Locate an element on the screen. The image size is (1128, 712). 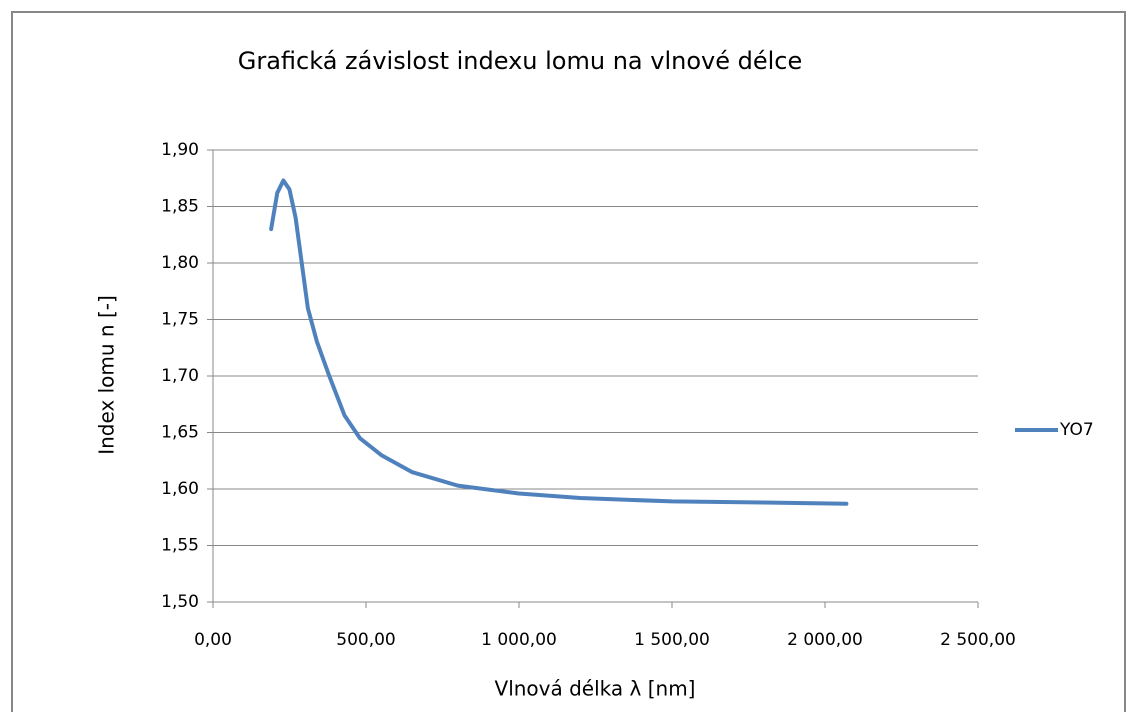
x-tick-label: 500,00 is located at coordinates (365, 640).